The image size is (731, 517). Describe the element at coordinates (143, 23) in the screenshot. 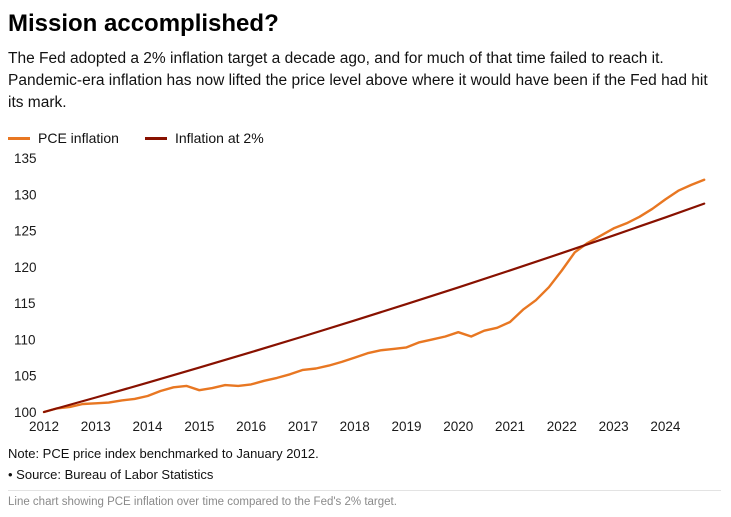

I see `page-title: Mission accomplished?` at that location.